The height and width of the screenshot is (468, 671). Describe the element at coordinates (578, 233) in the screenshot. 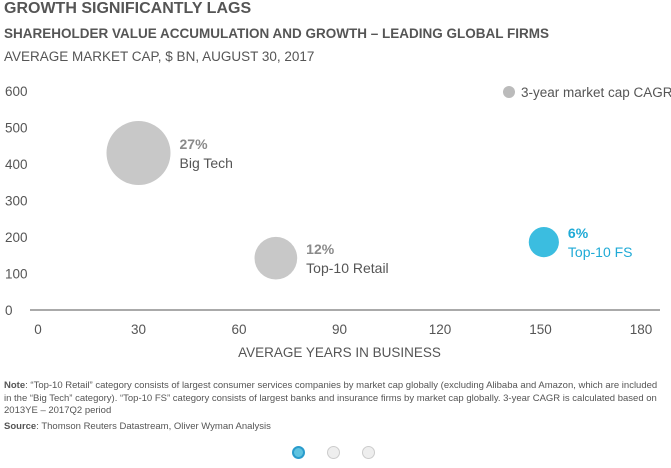

I see `bubble-cagr-label: 6%` at that location.